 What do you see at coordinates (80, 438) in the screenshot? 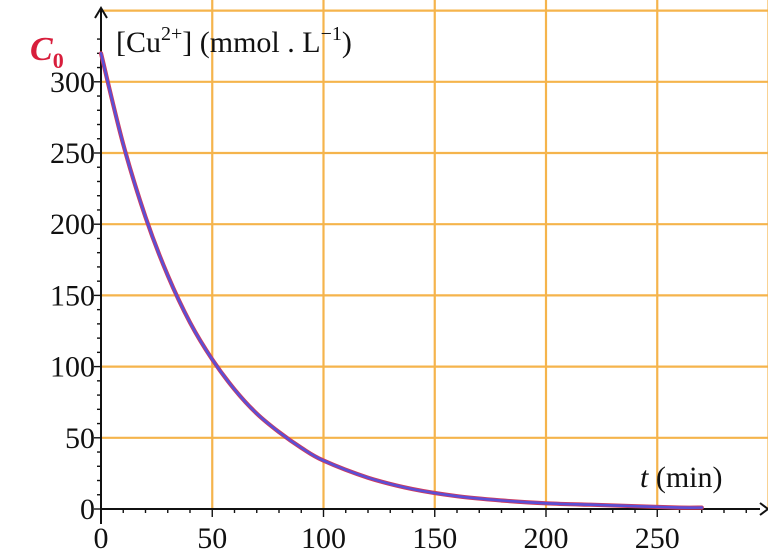
I see `y-tick-label-50: 50` at bounding box center [80, 438].